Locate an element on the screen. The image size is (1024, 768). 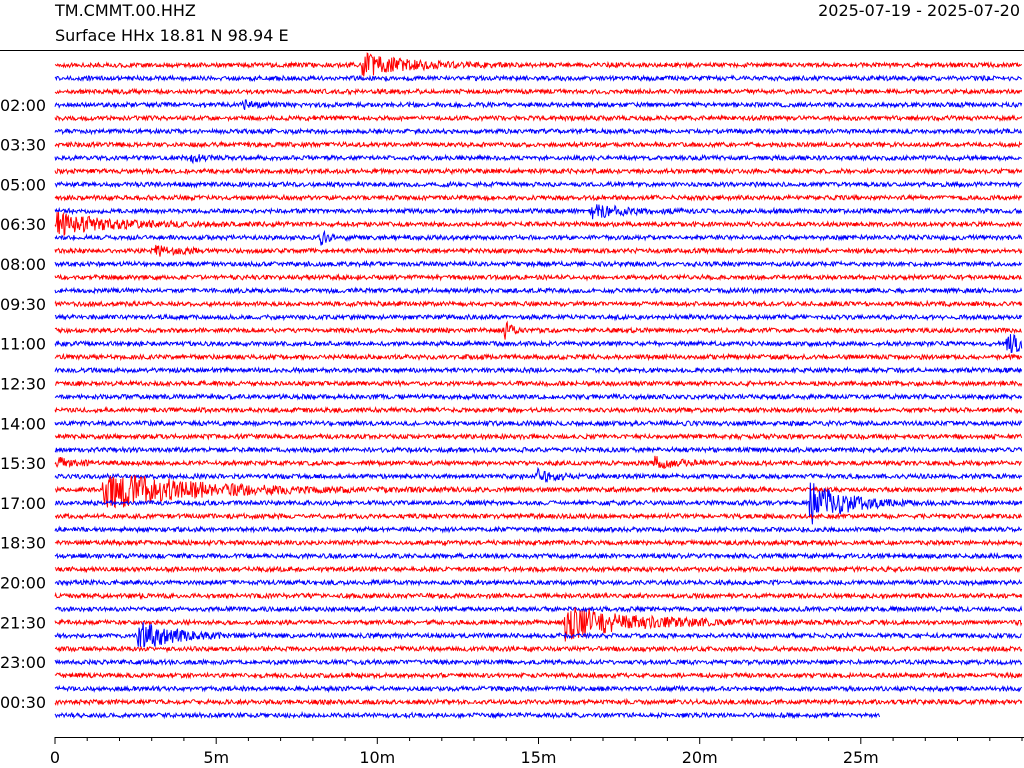
x-tick-label-2: 10m is located at coordinates (377, 757).